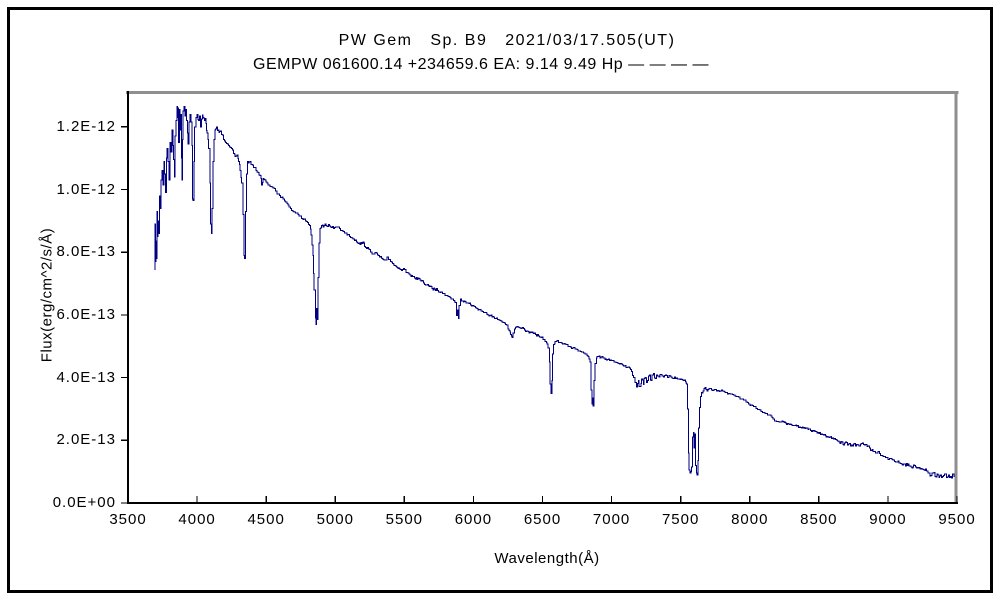 The width and height of the screenshot is (1000, 600). Describe the element at coordinates (542, 519) in the screenshot. I see `x-tick-label: 6500` at that location.